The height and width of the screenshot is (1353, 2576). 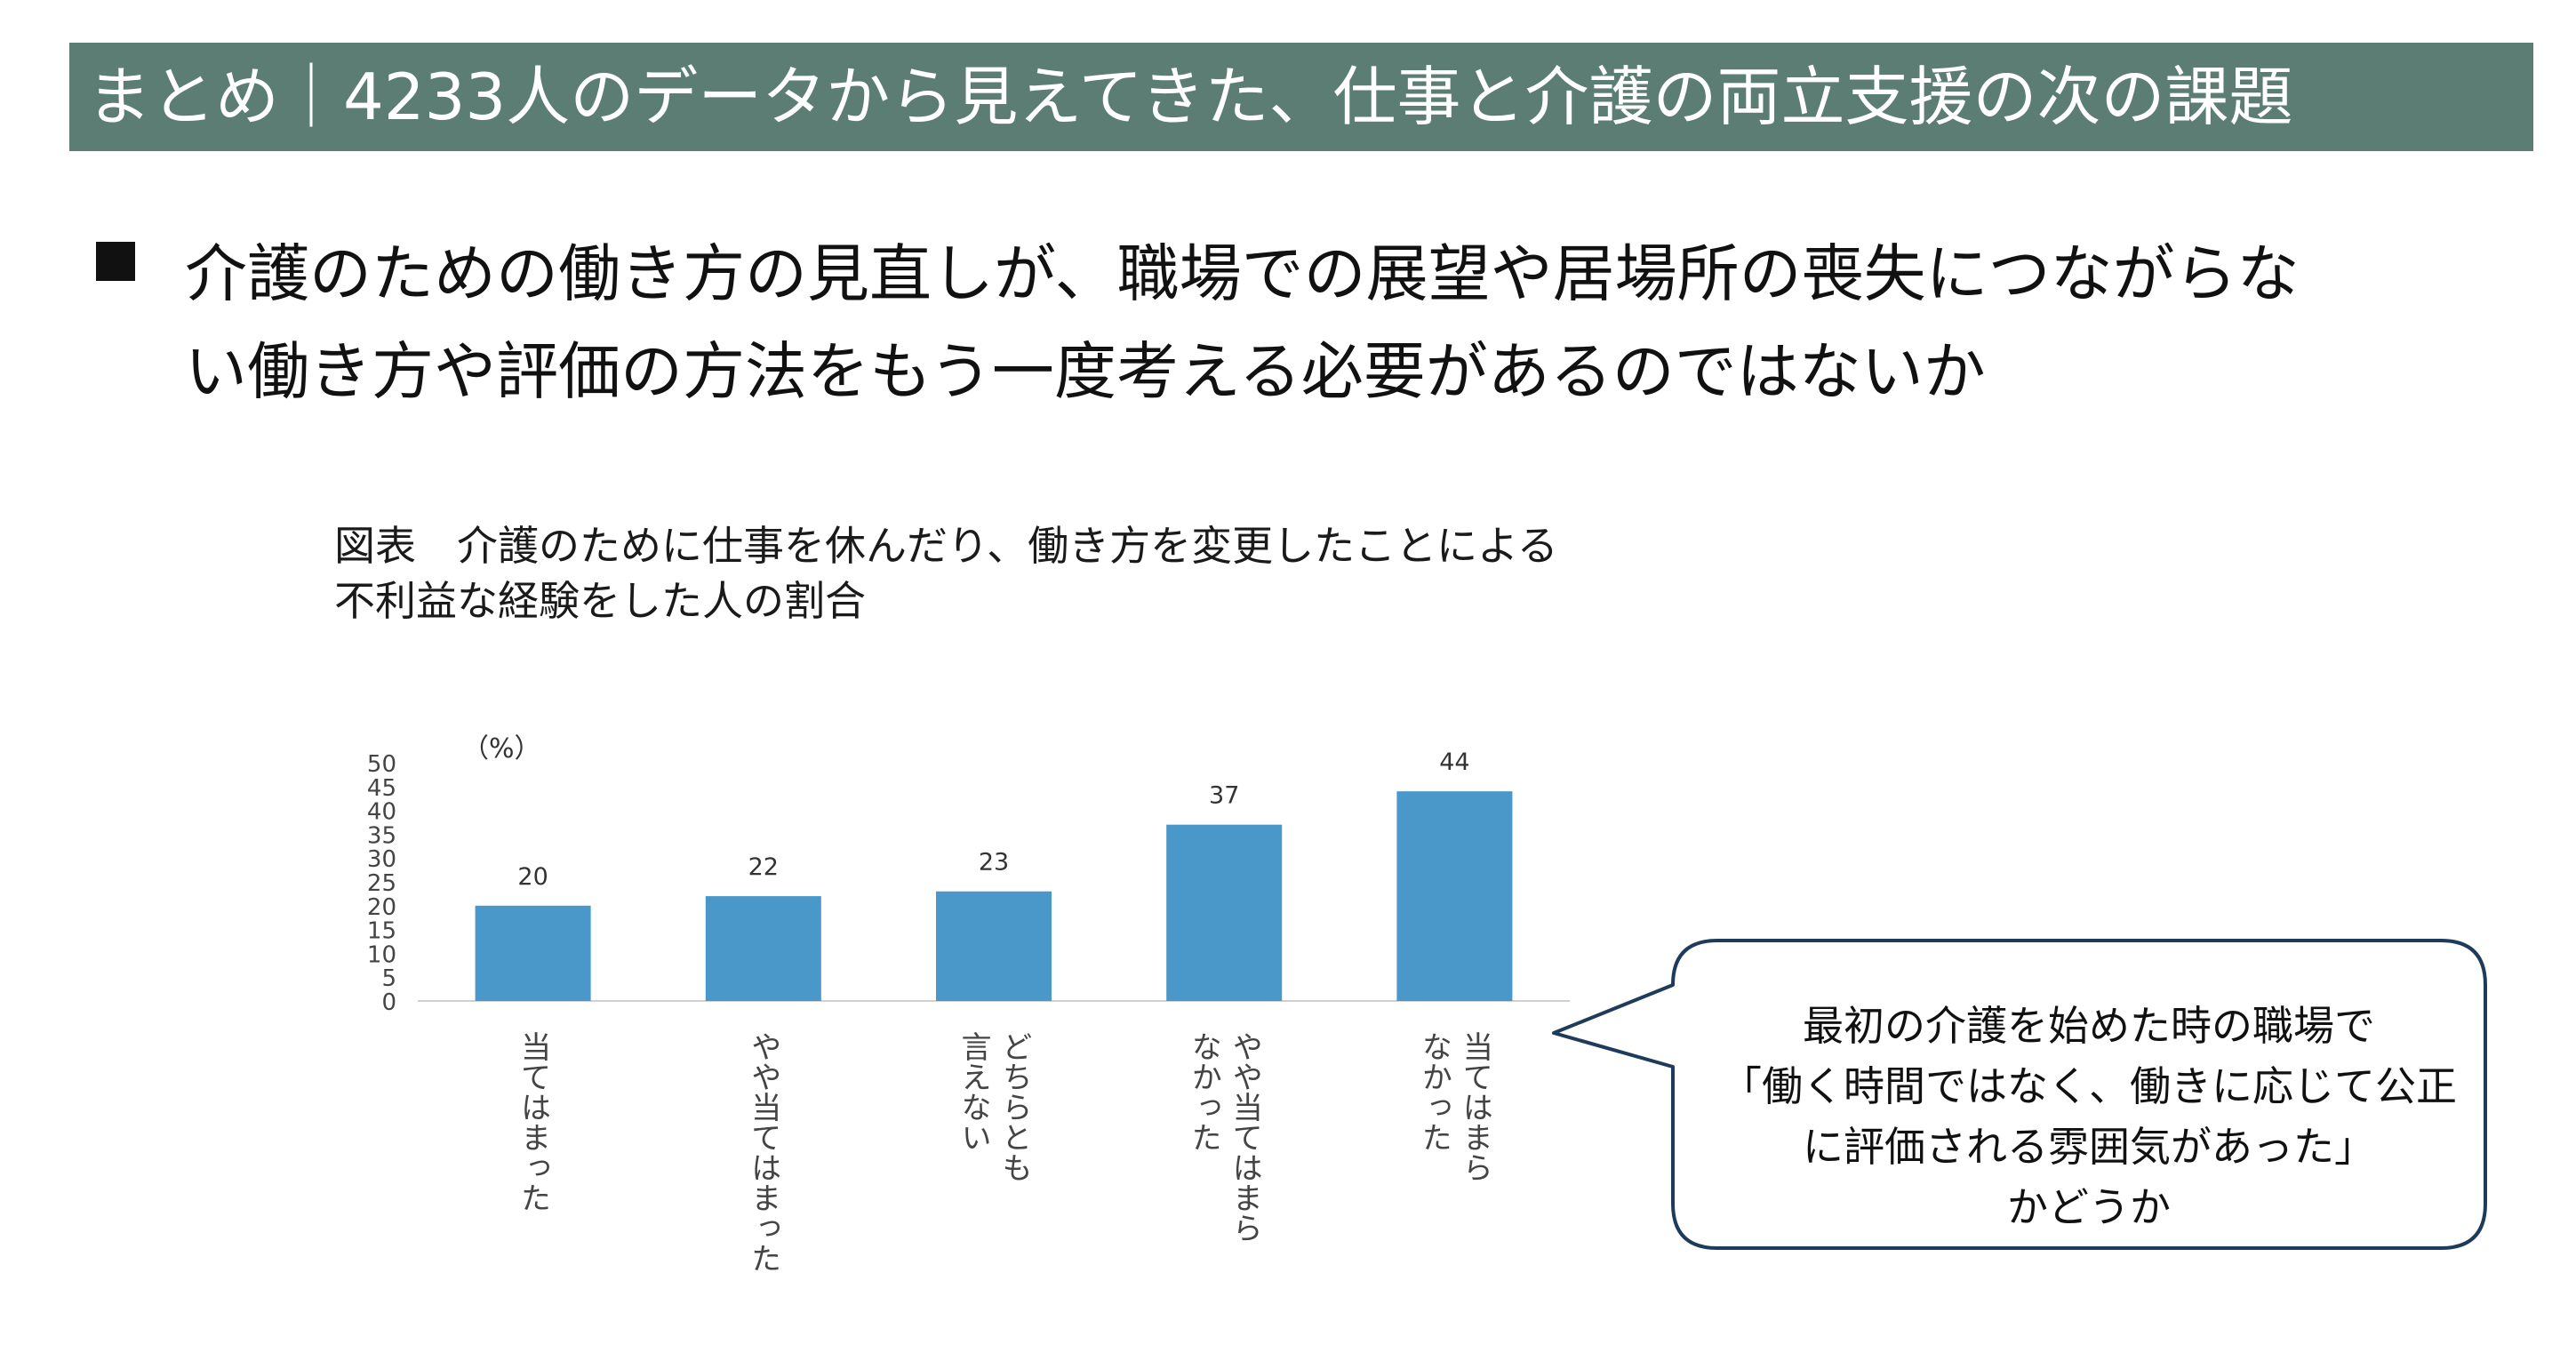 I want to click on callout-line-2: 「働く時間ではなく、働きに応じて公正, so click(x=2089, y=1086).